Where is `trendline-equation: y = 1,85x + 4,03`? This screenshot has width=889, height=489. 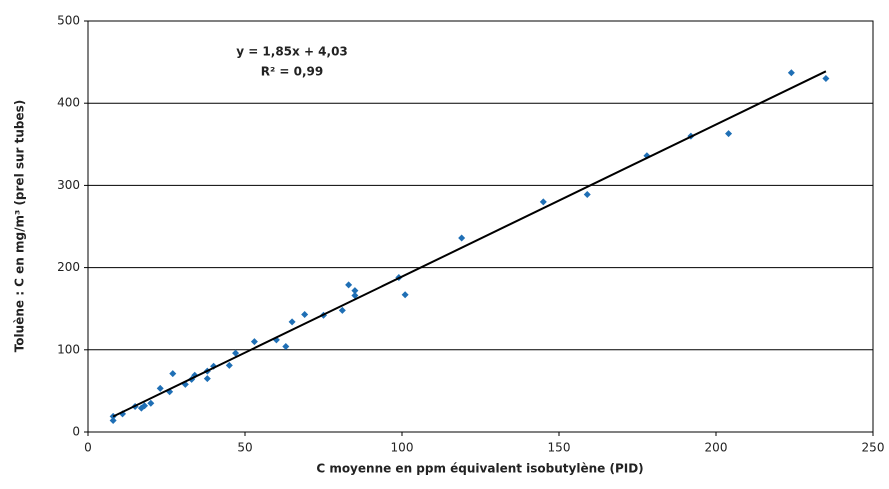
trendline-equation: y = 1,85x + 4,03 is located at coordinates (292, 52).